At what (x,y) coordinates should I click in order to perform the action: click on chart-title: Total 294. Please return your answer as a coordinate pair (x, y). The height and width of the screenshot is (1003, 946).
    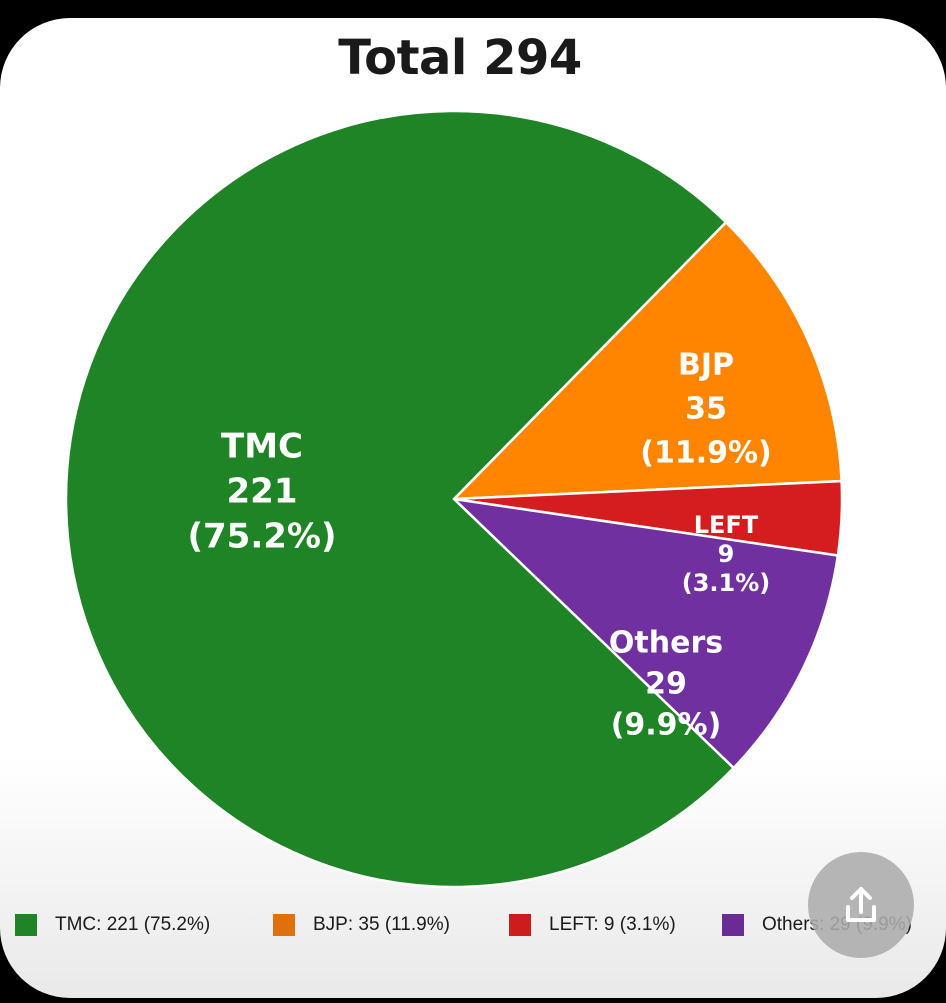
    Looking at the image, I should click on (460, 58).